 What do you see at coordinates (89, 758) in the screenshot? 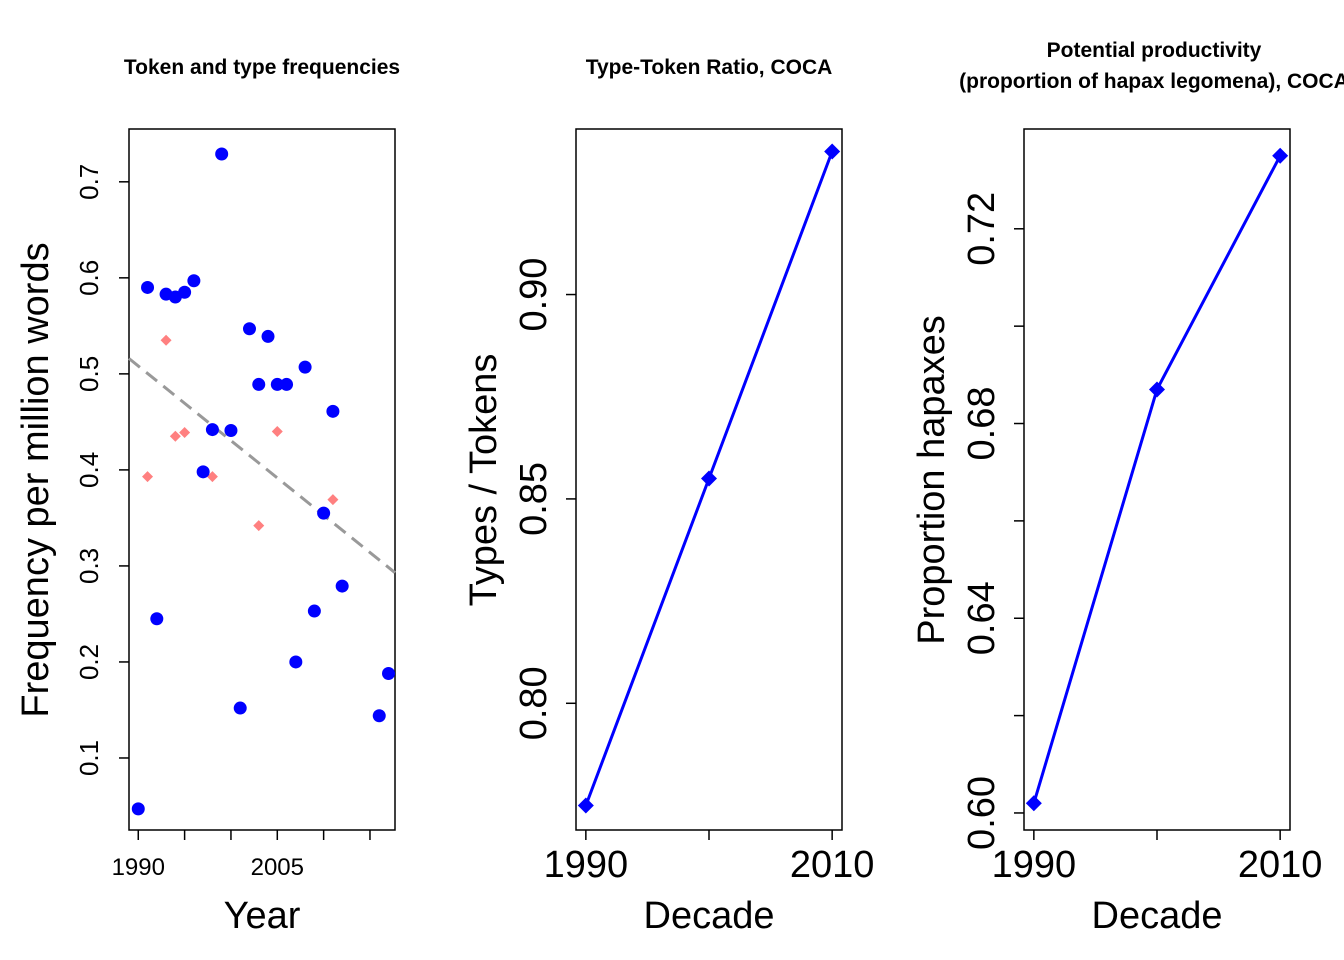
I see `y-tick-label: 0.1` at bounding box center [89, 758].